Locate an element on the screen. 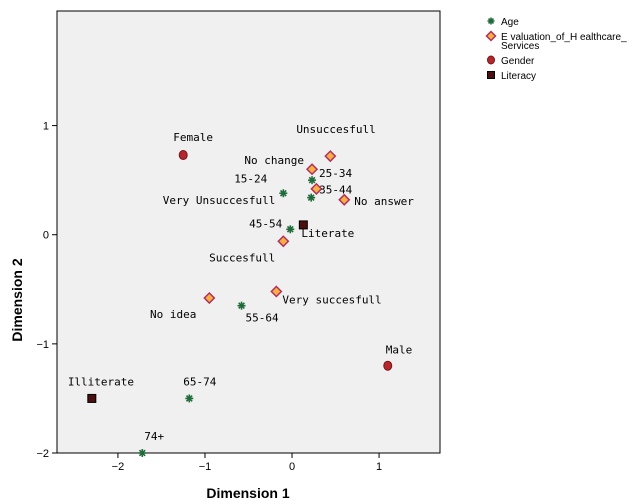 Image resolution: width=634 pixels, height=504 pixels. point-label: Succesfull is located at coordinates (242, 257).